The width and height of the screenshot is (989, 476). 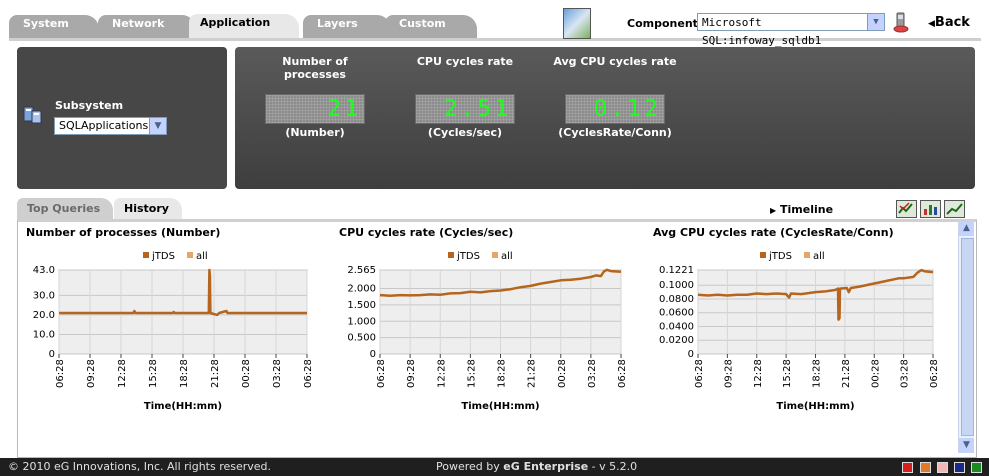 I want to click on scroll-thumb, so click(x=967, y=337).